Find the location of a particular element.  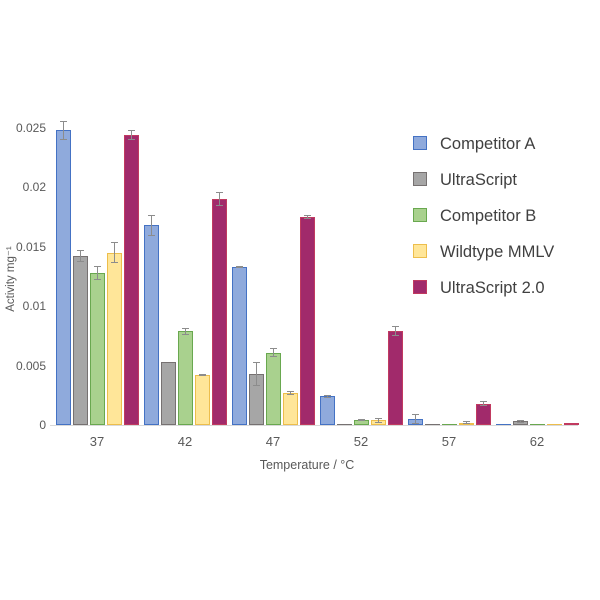

x-tick-label: 42 is located at coordinates (185, 441).